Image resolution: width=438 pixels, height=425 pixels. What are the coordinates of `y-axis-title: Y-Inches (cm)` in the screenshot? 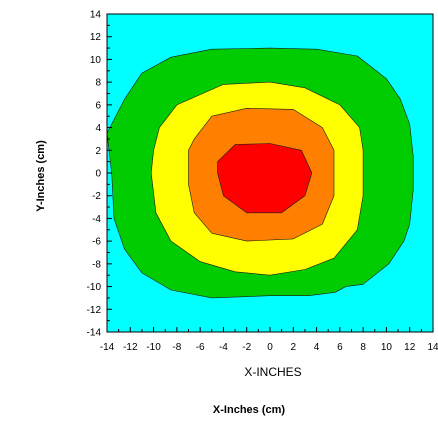 It's located at (41, 176).